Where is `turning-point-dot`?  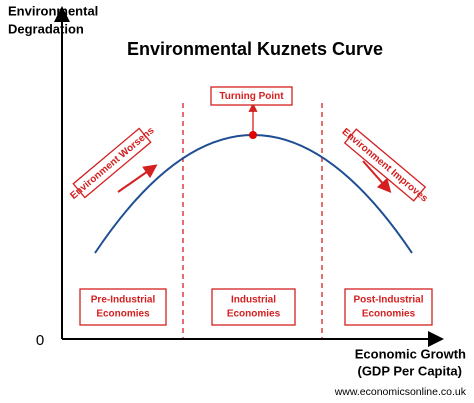 turning-point-dot is located at coordinates (253, 135).